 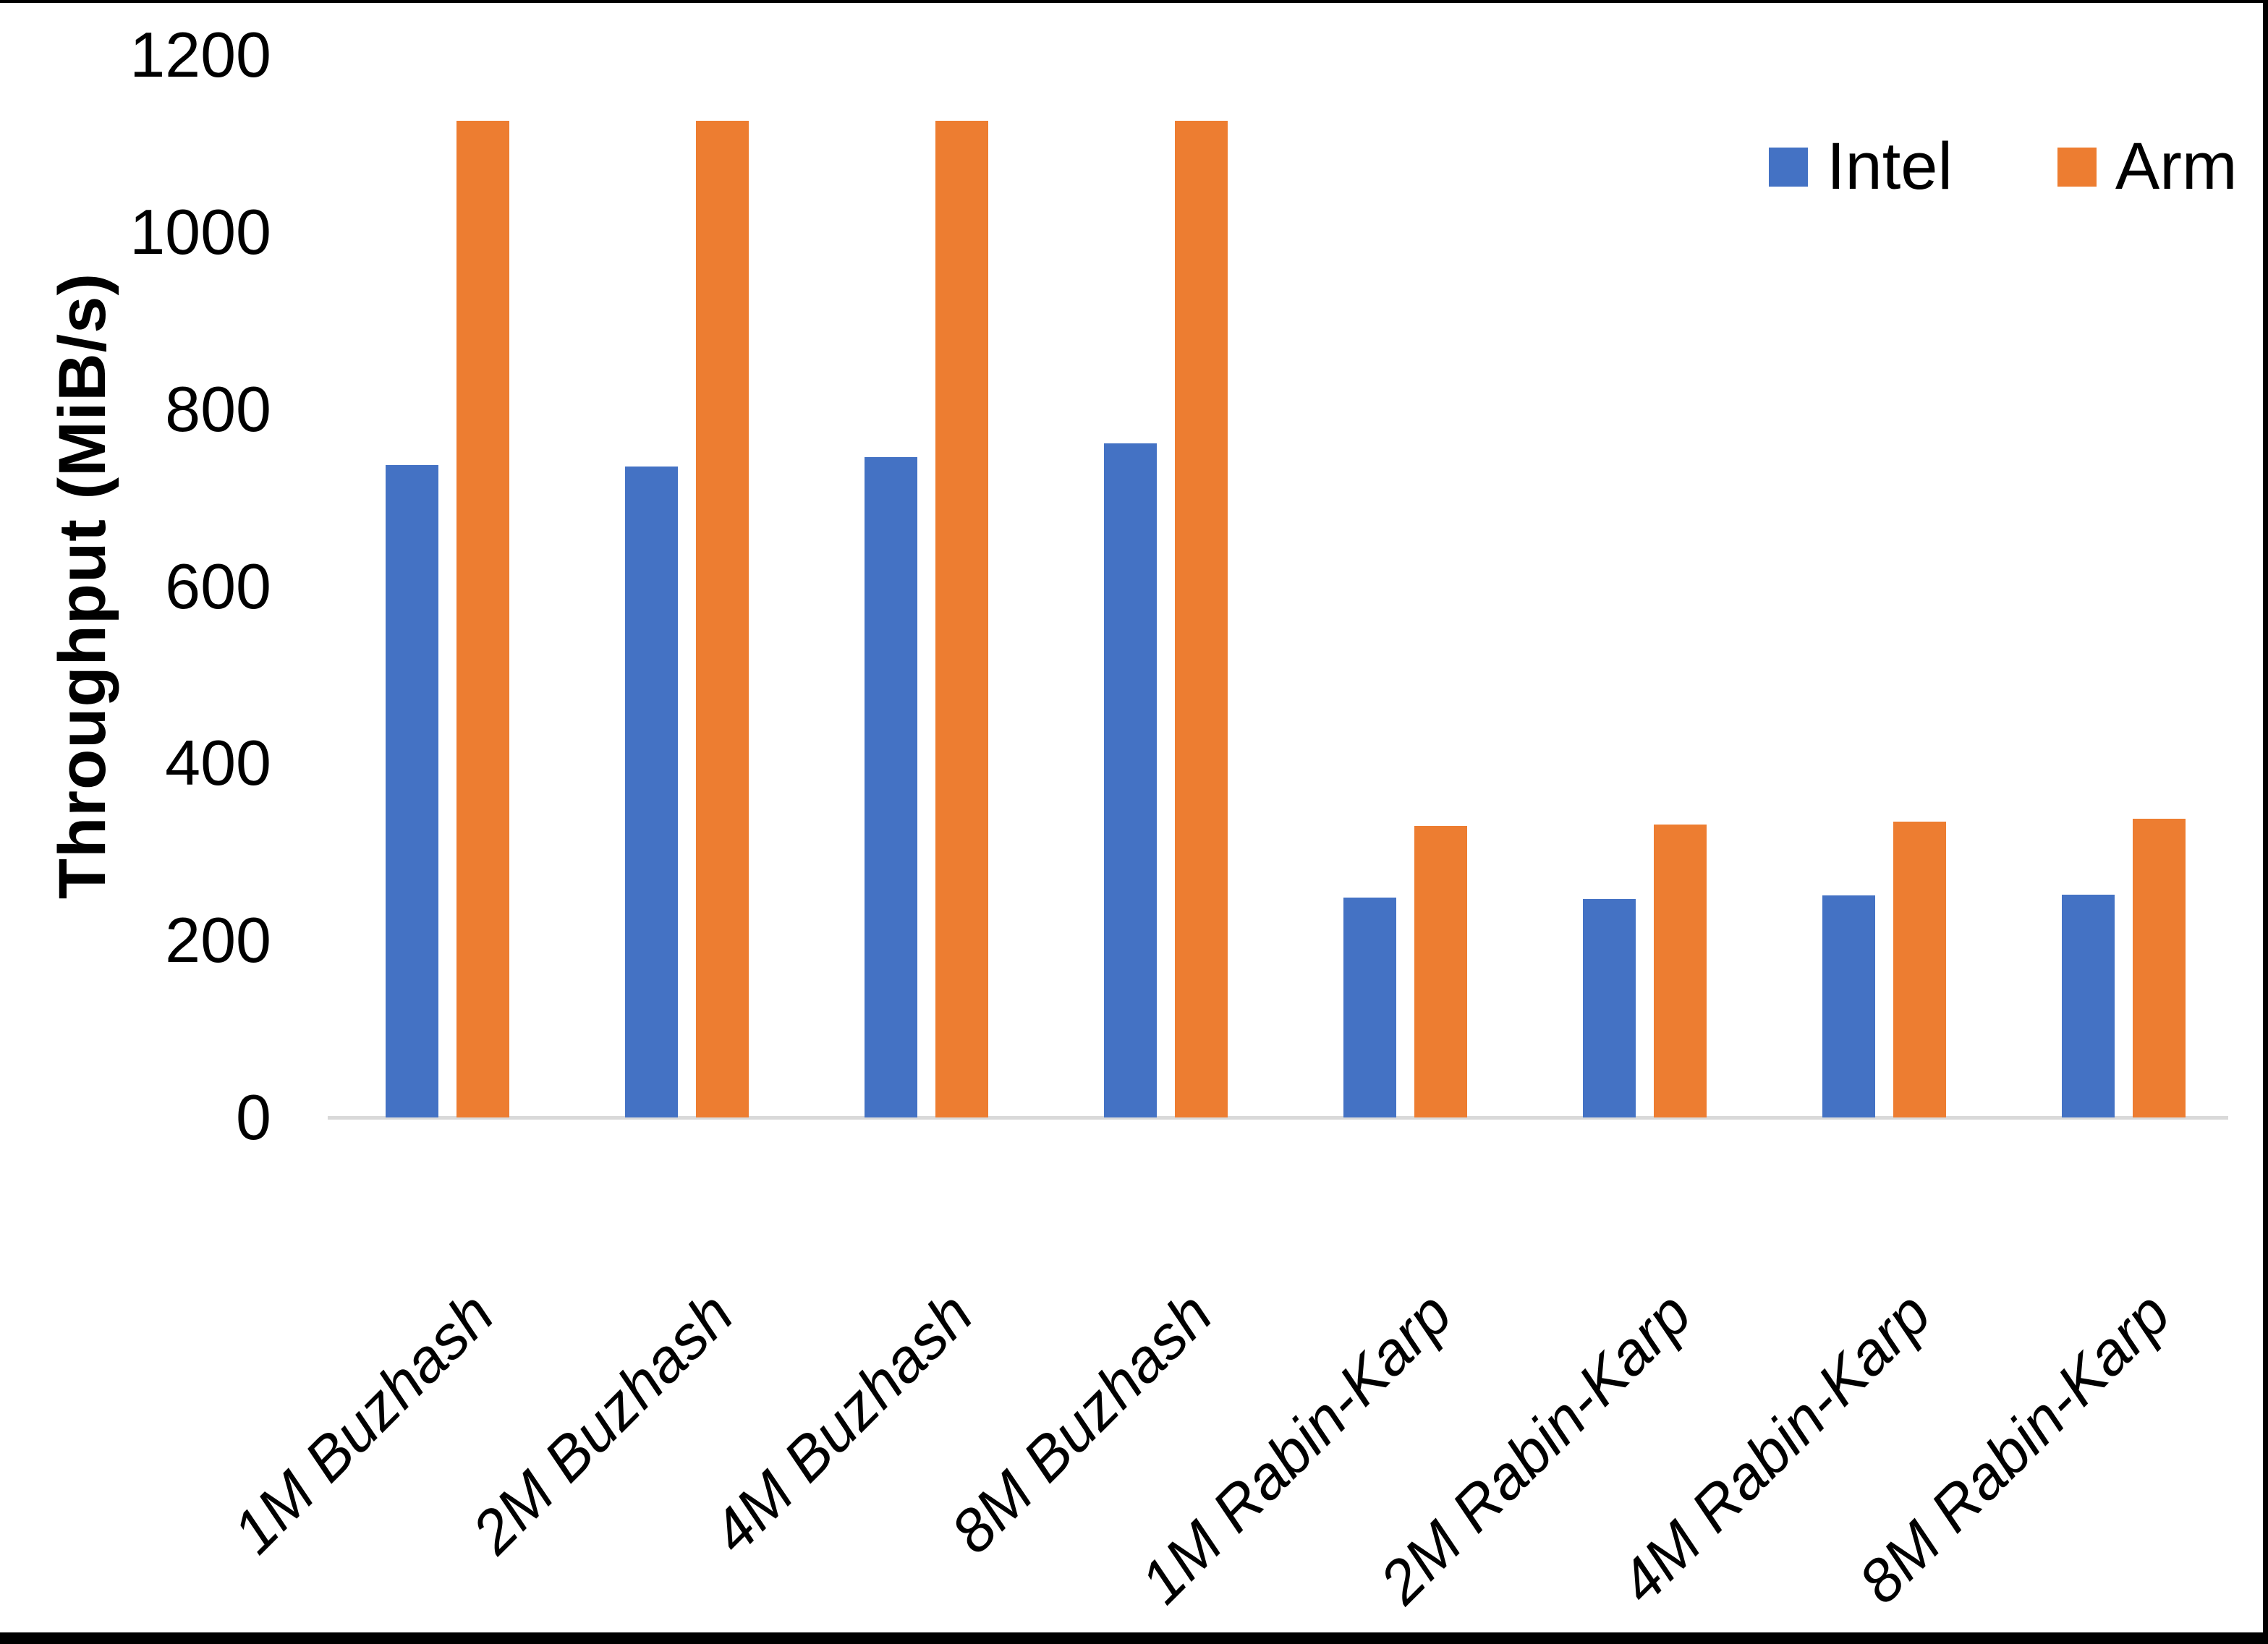 I want to click on y-tick-800: 800, so click(x=218, y=408).